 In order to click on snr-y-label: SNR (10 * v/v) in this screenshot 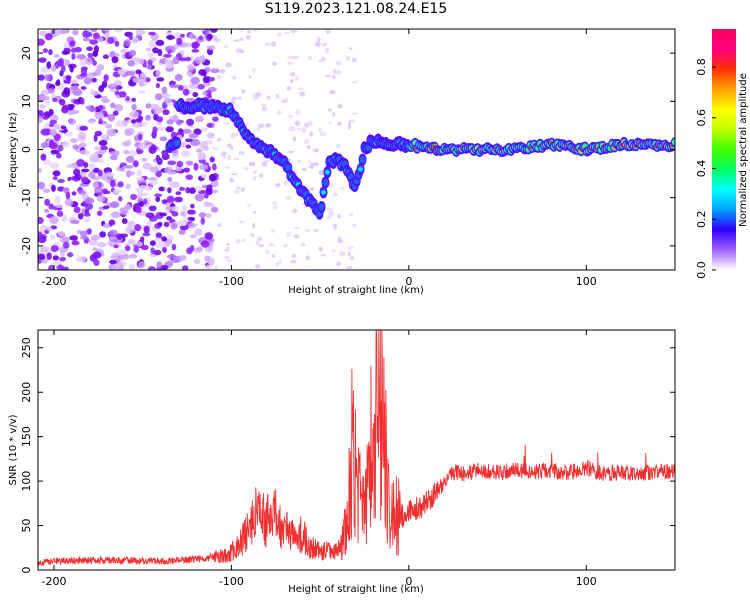, I will do `click(13, 449)`.